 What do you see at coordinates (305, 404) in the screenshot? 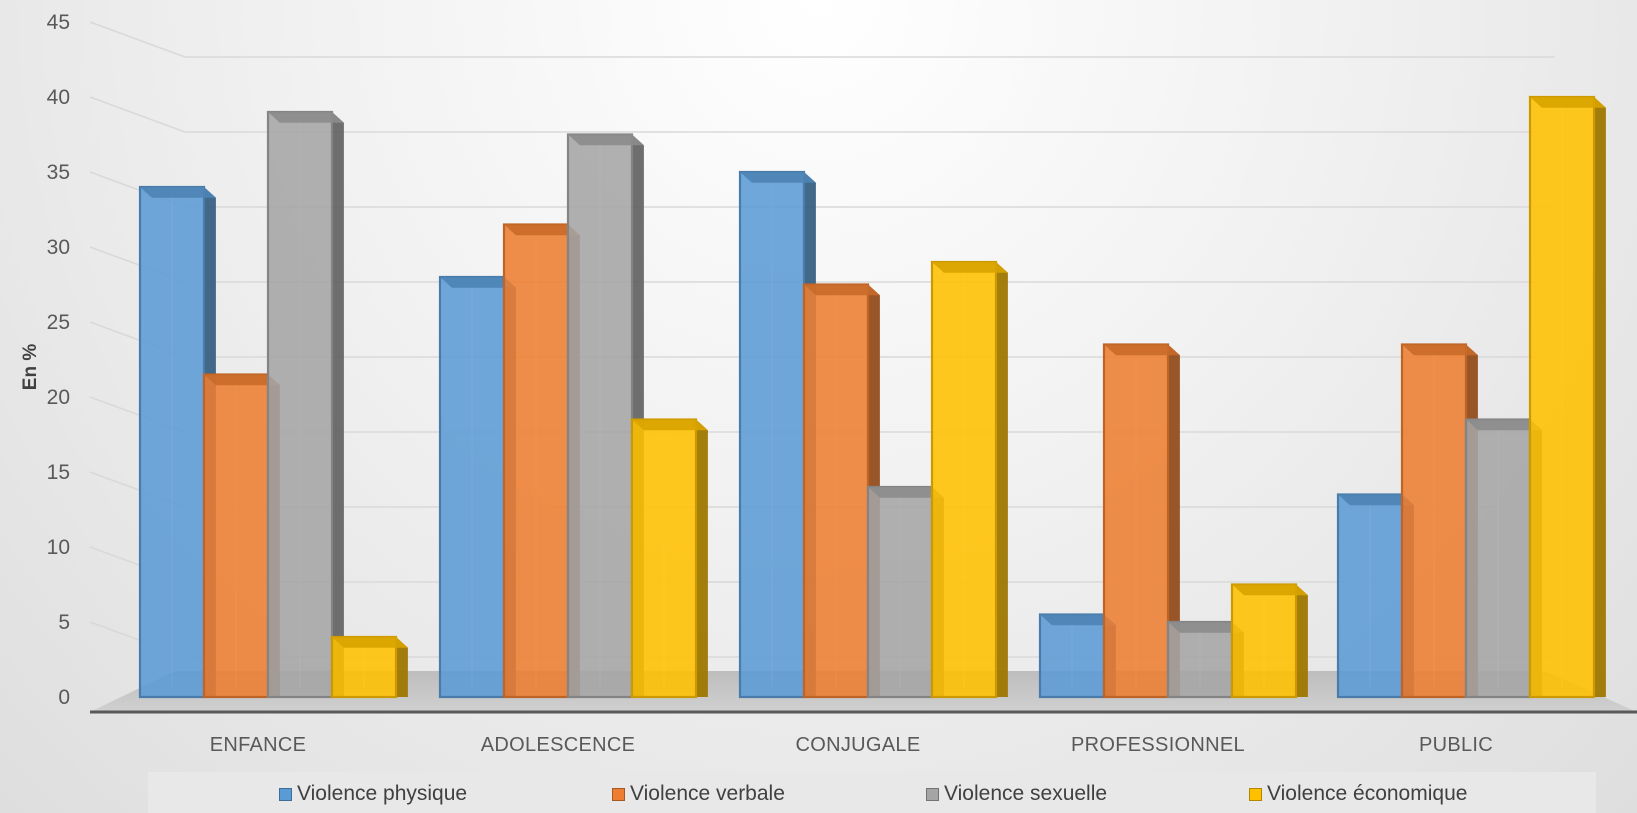
I see `bar-violence-sexuelle-enfance` at bounding box center [305, 404].